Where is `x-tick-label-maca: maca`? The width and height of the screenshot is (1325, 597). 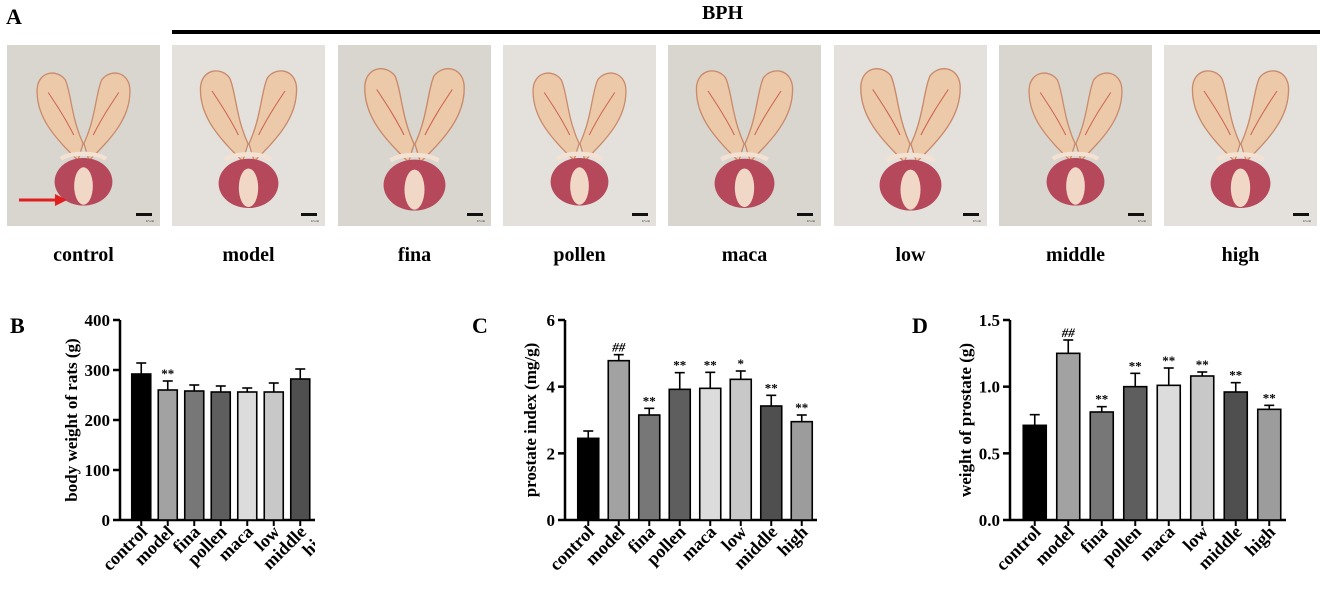
x-tick-label-maca: maca is located at coordinates (1156, 543).